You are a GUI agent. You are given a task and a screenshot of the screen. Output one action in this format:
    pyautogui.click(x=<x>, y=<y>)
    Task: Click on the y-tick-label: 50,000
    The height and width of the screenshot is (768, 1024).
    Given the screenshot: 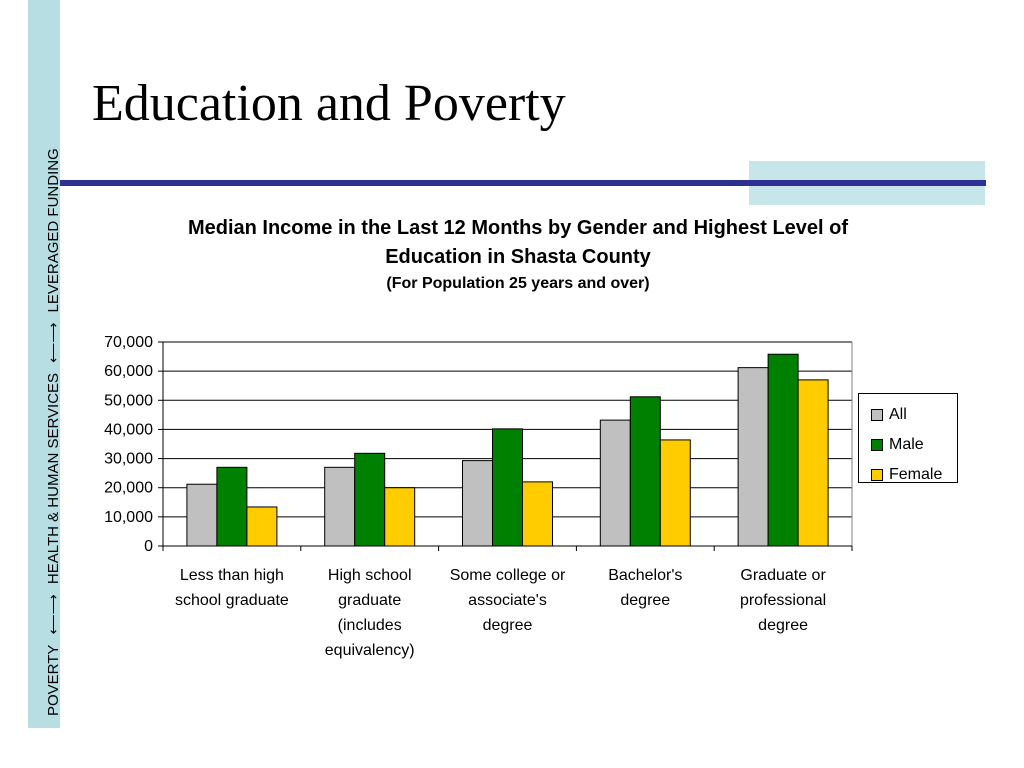 What is the action you would take?
    pyautogui.click(x=128, y=400)
    